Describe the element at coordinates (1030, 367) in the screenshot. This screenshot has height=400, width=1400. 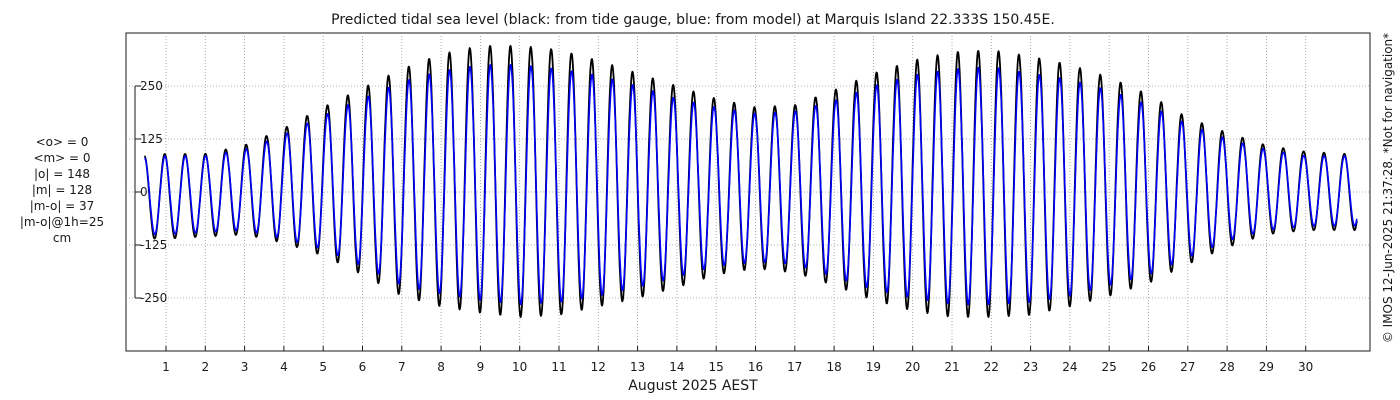
I see `x-tick-label: 23` at that location.